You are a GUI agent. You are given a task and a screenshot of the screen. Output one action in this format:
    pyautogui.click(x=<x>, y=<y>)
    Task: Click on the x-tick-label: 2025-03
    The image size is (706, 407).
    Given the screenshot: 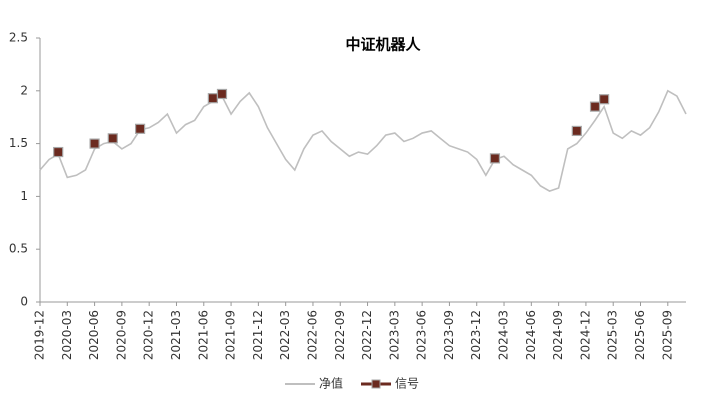 What is the action you would take?
    pyautogui.click(x=613, y=335)
    